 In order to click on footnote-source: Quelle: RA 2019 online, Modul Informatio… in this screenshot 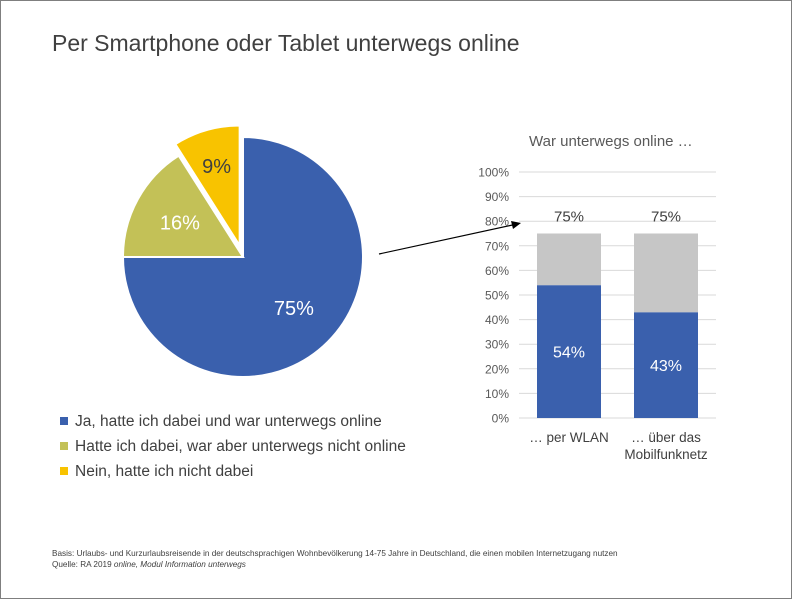, I will do `click(335, 565)`.